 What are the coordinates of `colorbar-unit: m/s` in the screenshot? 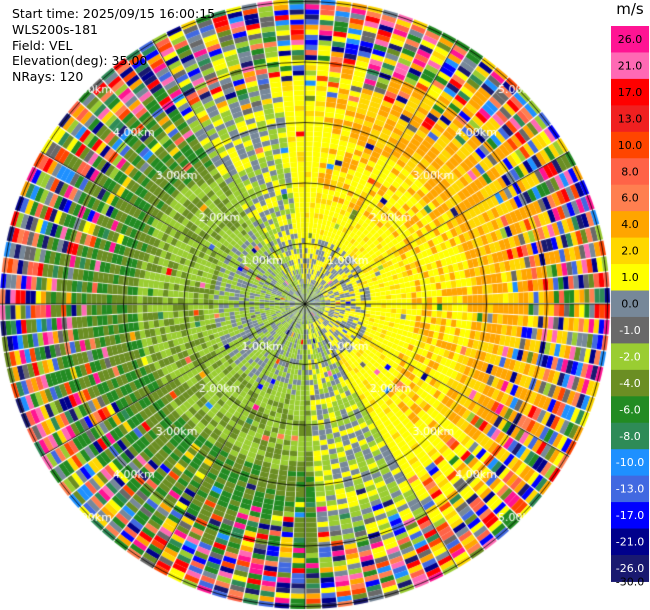 It's located at (630, 9).